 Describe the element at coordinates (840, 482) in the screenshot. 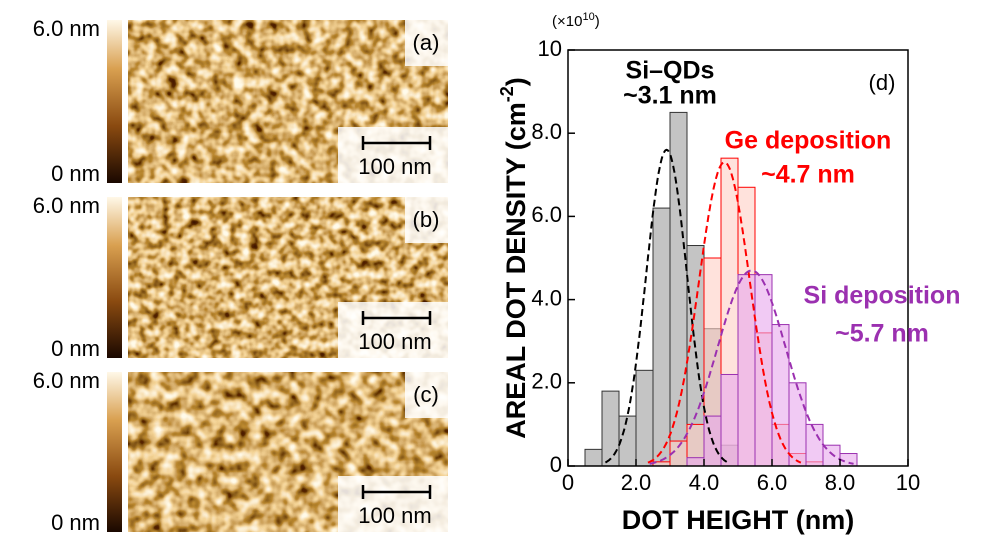

I see `x-tick-label: 8.0` at that location.